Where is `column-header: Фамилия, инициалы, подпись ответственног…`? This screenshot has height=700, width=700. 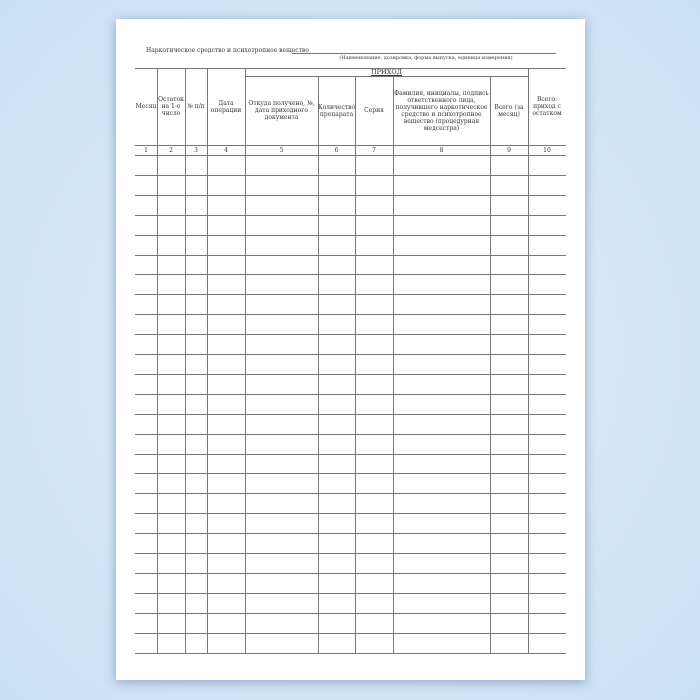 column-header: Фамилия, инициалы, подпись ответственног… is located at coordinates (441, 110).